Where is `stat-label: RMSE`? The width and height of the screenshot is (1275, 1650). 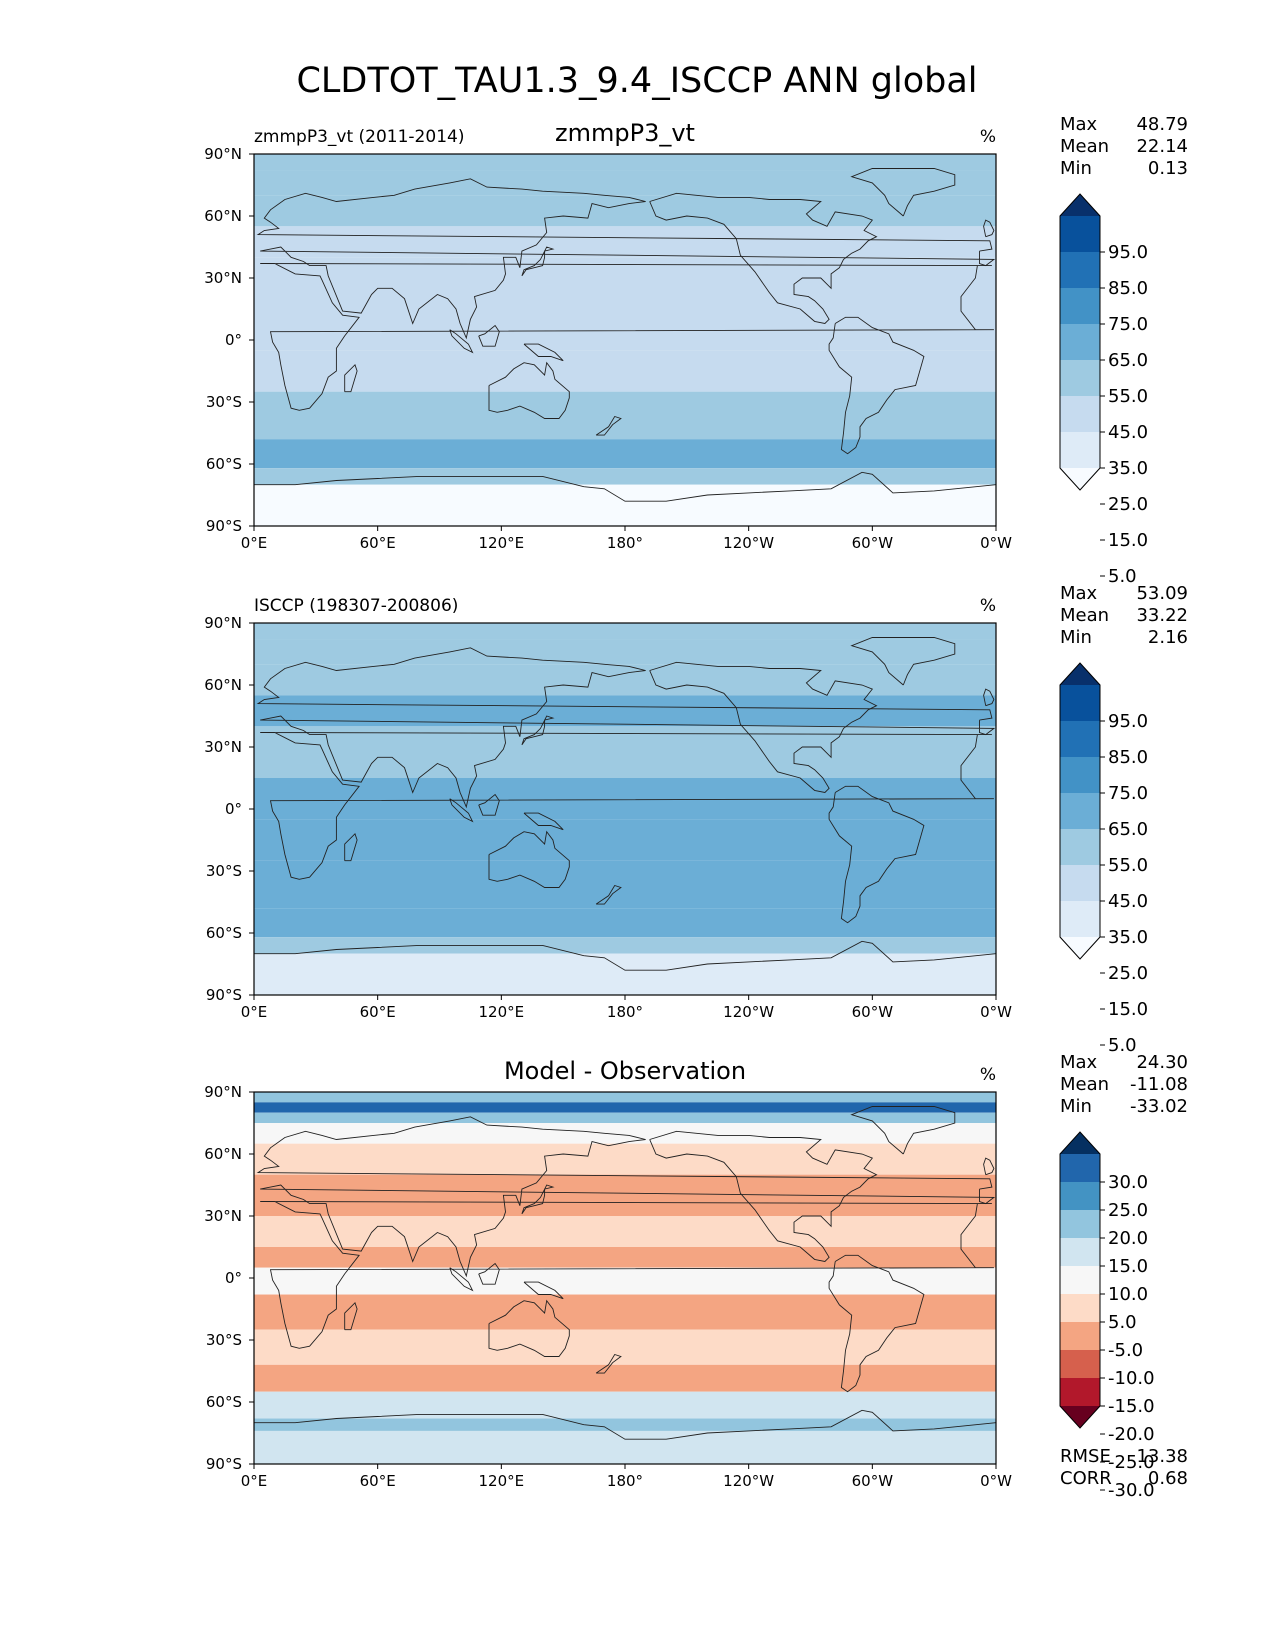
stat-label: RMSE is located at coordinates (1085, 1456).